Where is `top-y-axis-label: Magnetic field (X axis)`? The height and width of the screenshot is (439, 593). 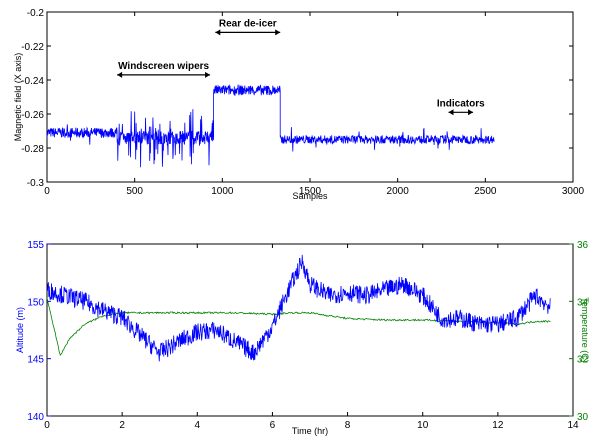 top-y-axis-label: Magnetic field (X axis) is located at coordinates (18, 97).